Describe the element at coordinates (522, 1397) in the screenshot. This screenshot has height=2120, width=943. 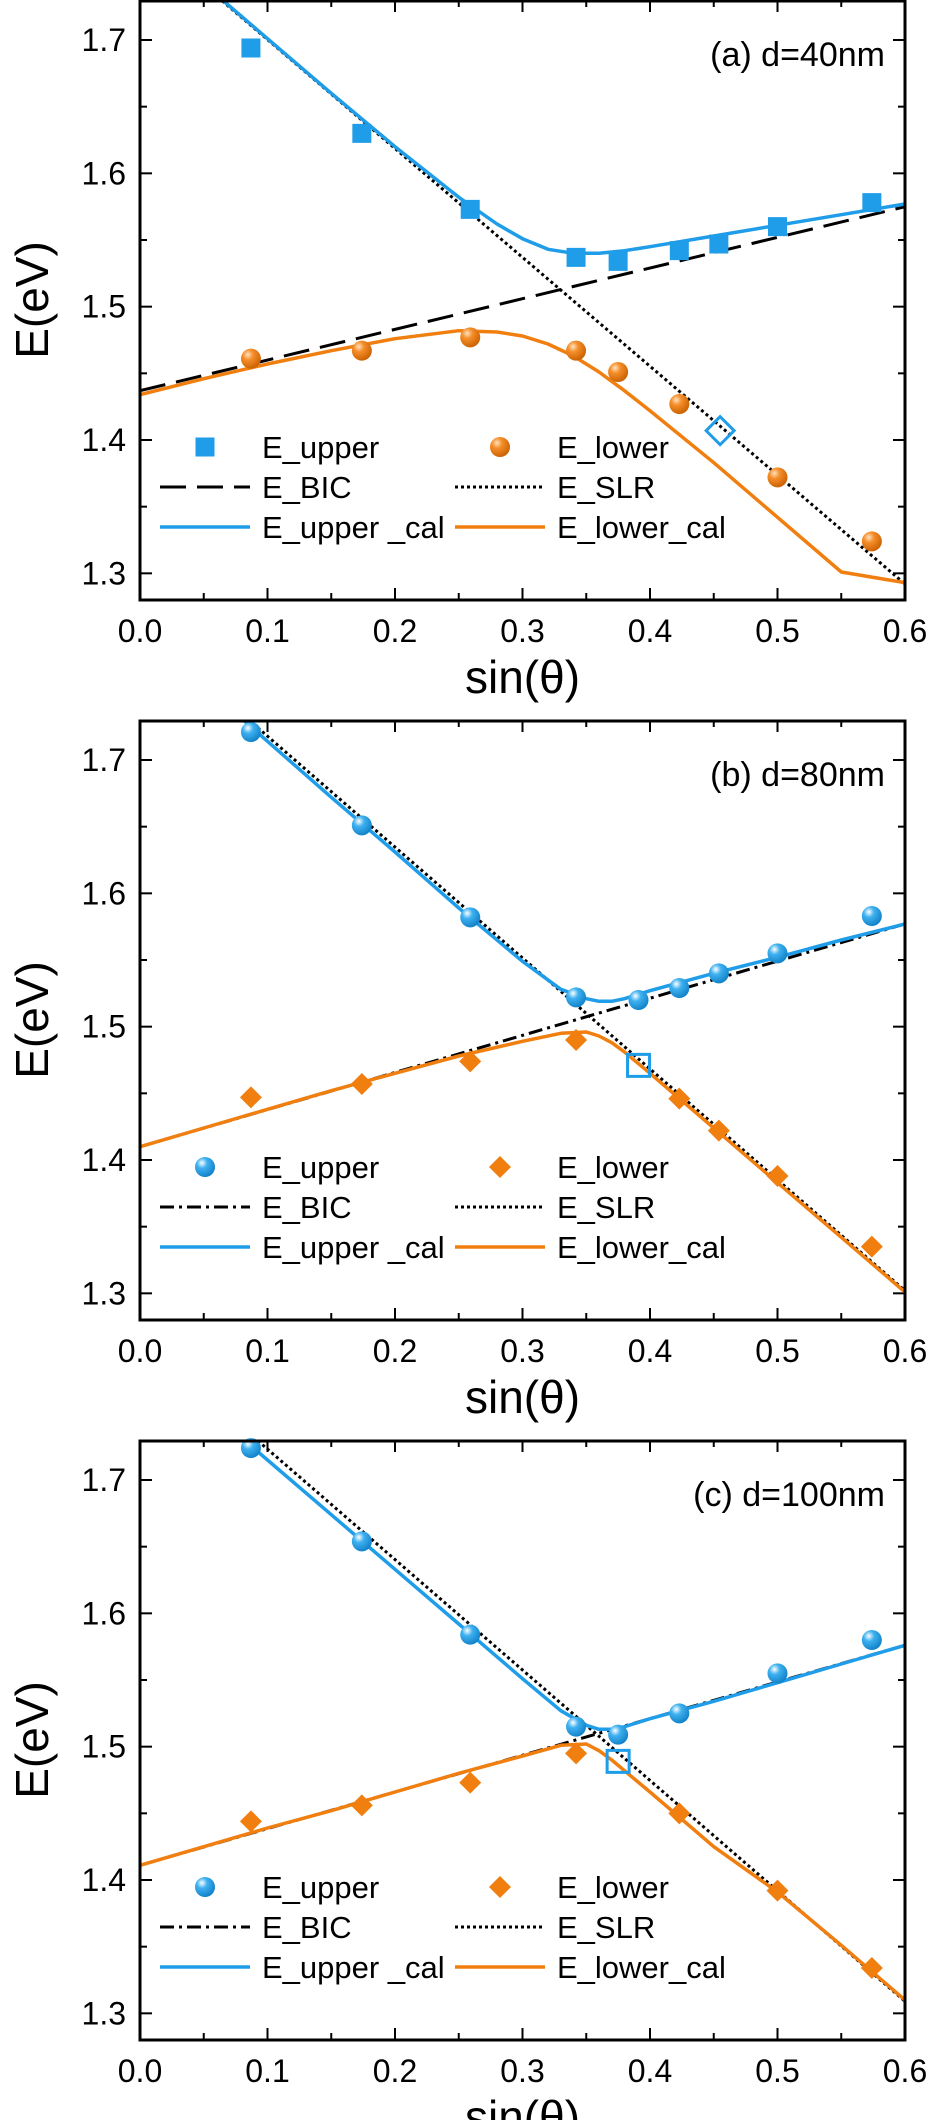
I see `x-axis-title: sin(θ)` at that location.